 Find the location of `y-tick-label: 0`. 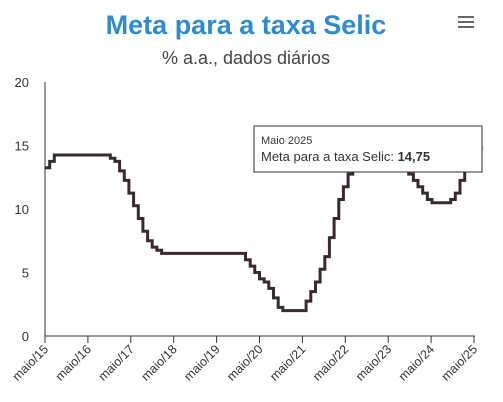

y-tick-label: 0 is located at coordinates (25, 336).